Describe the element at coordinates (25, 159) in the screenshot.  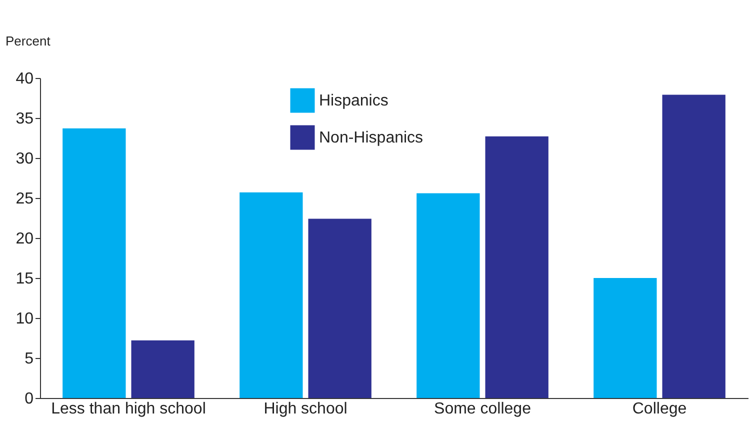
I see `y-tick-label: 30` at that location.